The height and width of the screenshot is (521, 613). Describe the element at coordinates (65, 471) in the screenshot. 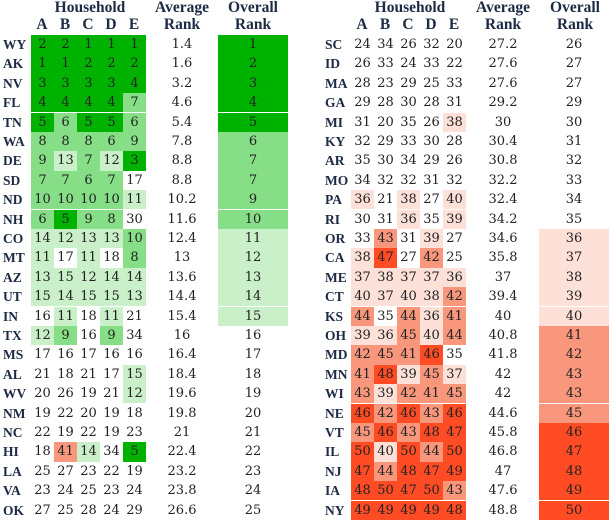

I see `household-cell-la-b: 27` at that location.